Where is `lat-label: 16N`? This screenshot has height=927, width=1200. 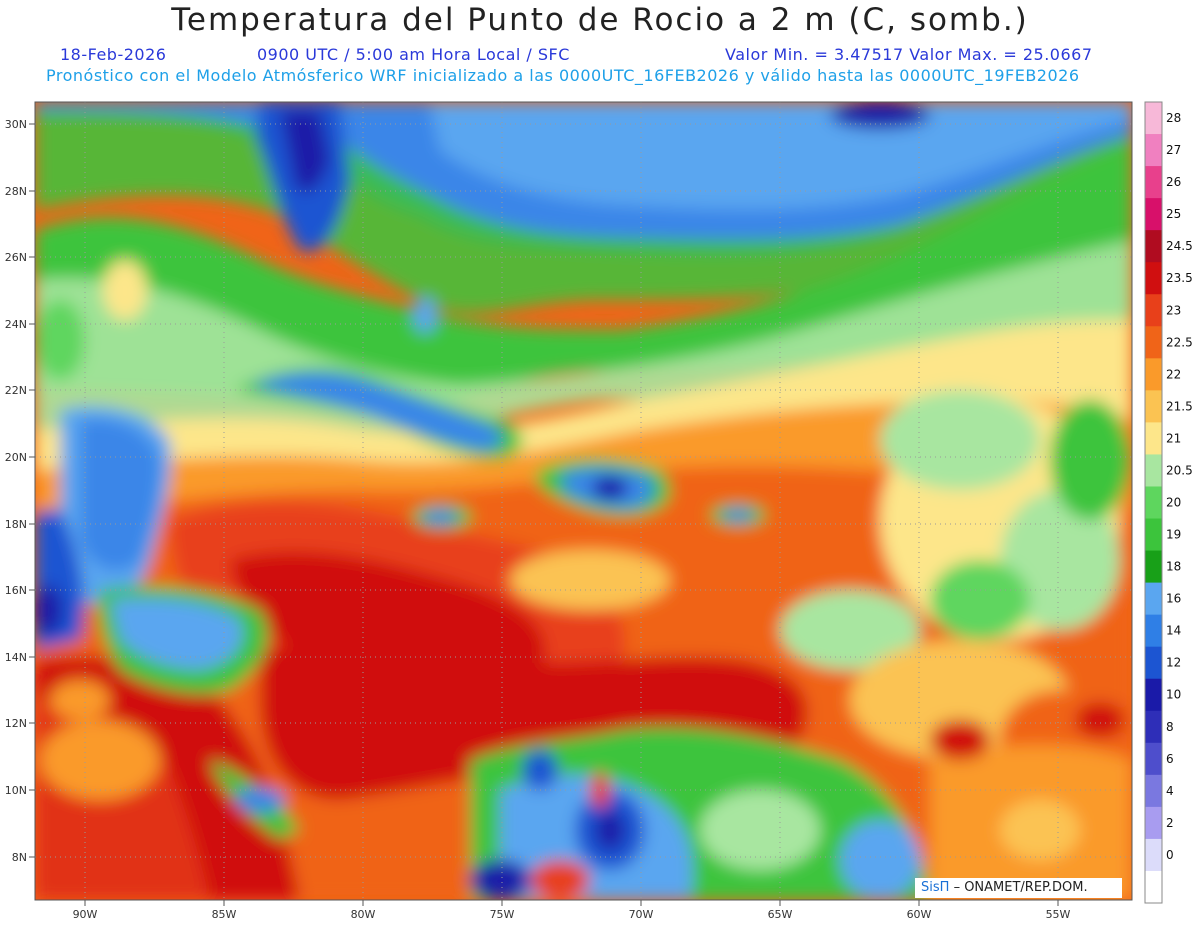
lat-label: 16N is located at coordinates (16, 590).